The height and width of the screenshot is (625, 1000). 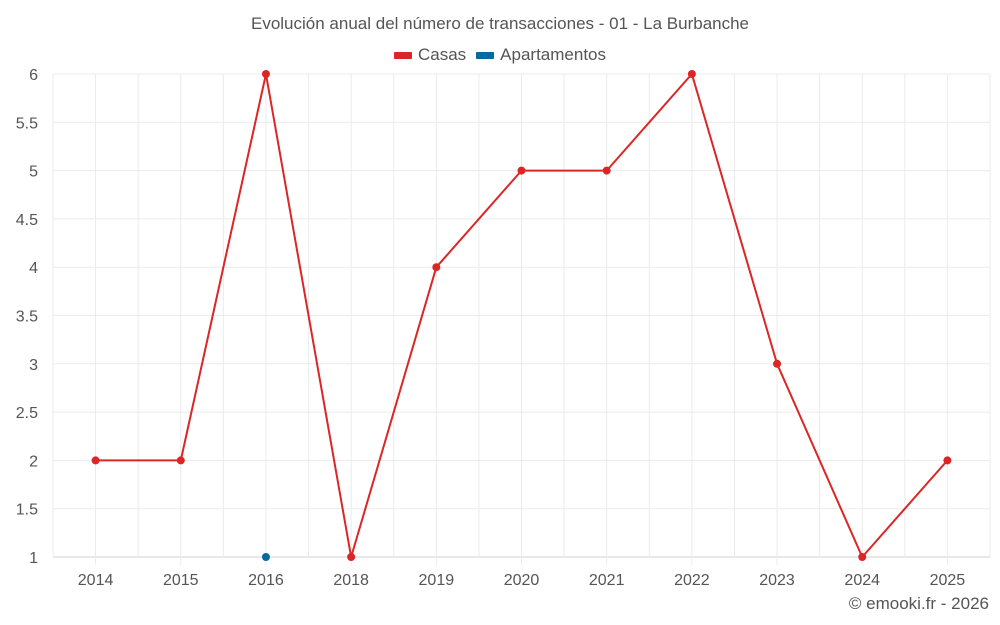 What do you see at coordinates (33, 461) in the screenshot?
I see `y-tick-label: 2` at bounding box center [33, 461].